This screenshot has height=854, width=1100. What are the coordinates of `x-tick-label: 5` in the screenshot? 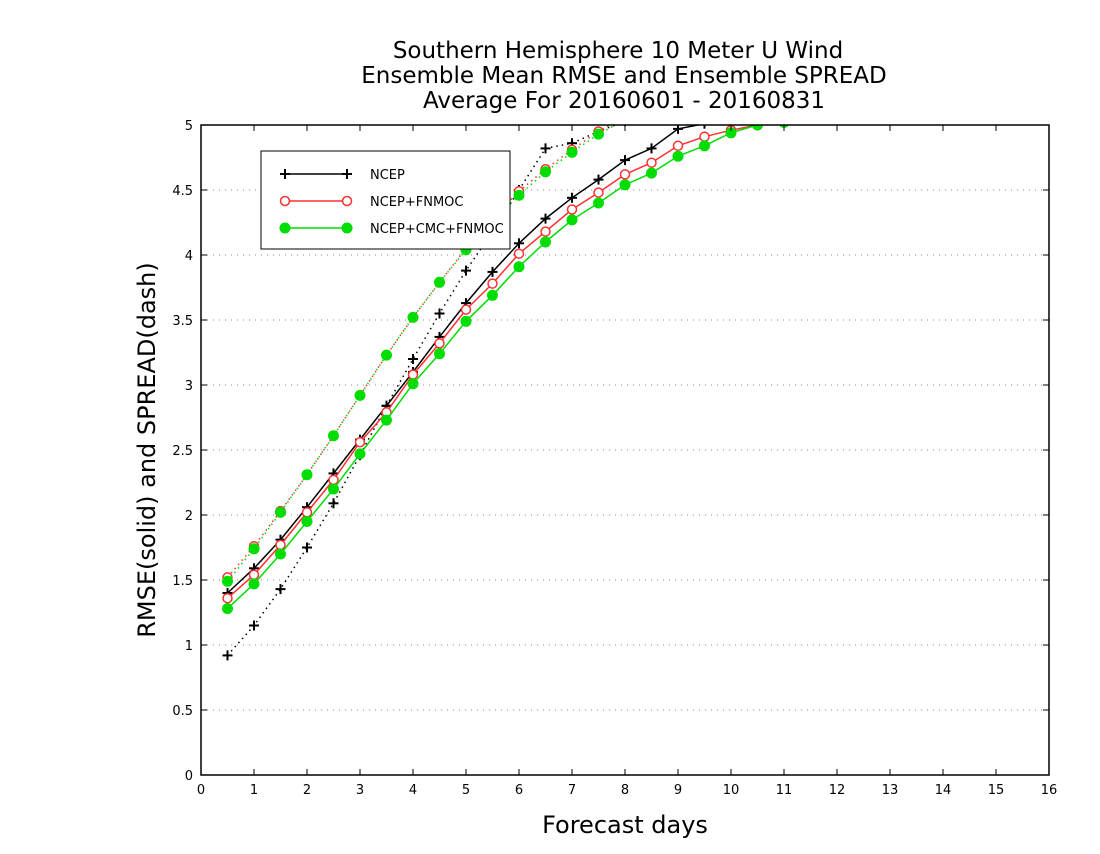 It's located at (466, 790).